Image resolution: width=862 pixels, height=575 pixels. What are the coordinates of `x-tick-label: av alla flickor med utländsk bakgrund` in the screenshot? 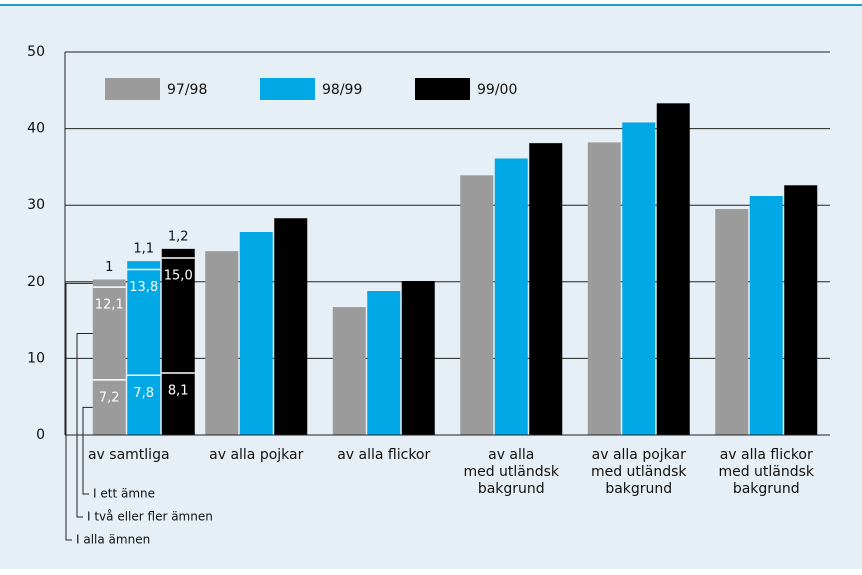 It's located at (766, 472).